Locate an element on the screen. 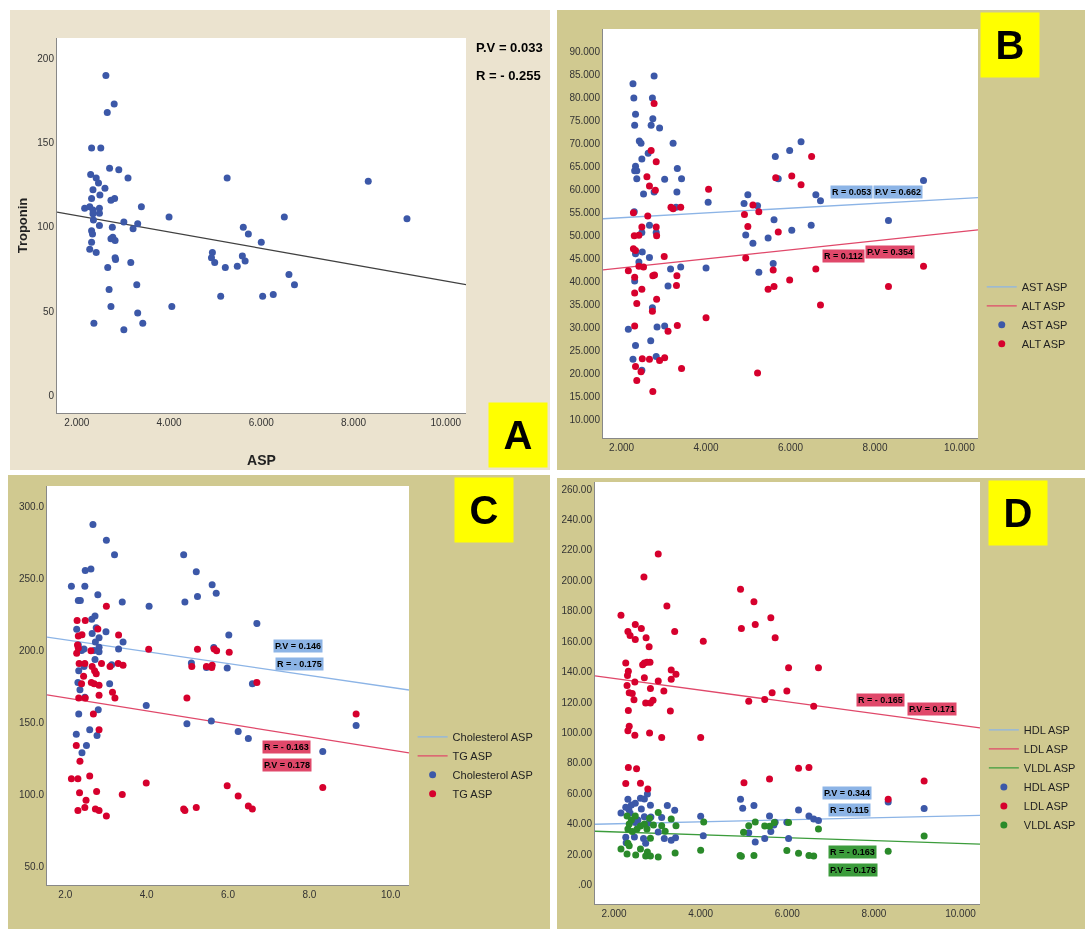  annotation: P.V = 0.662 is located at coordinates (898, 192).